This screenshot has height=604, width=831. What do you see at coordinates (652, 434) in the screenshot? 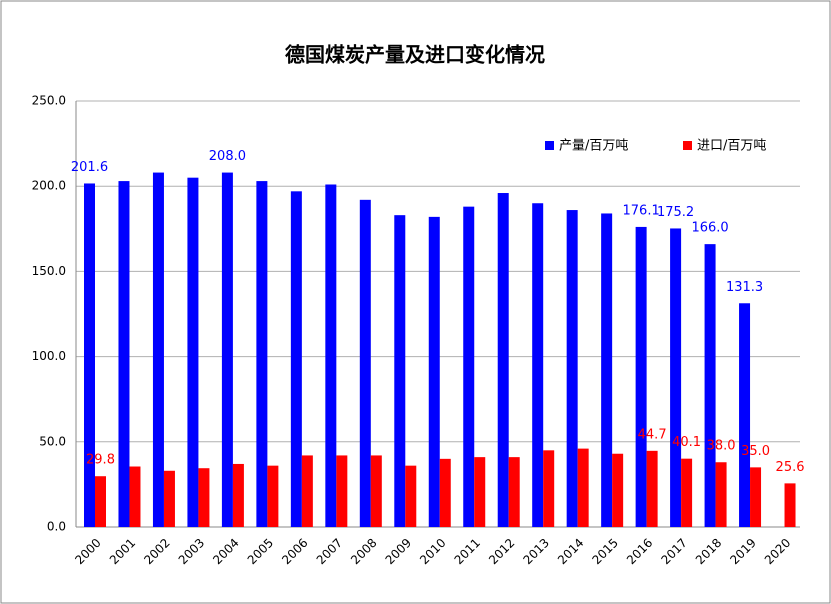
I see `data-label: 44.7` at bounding box center [652, 434].